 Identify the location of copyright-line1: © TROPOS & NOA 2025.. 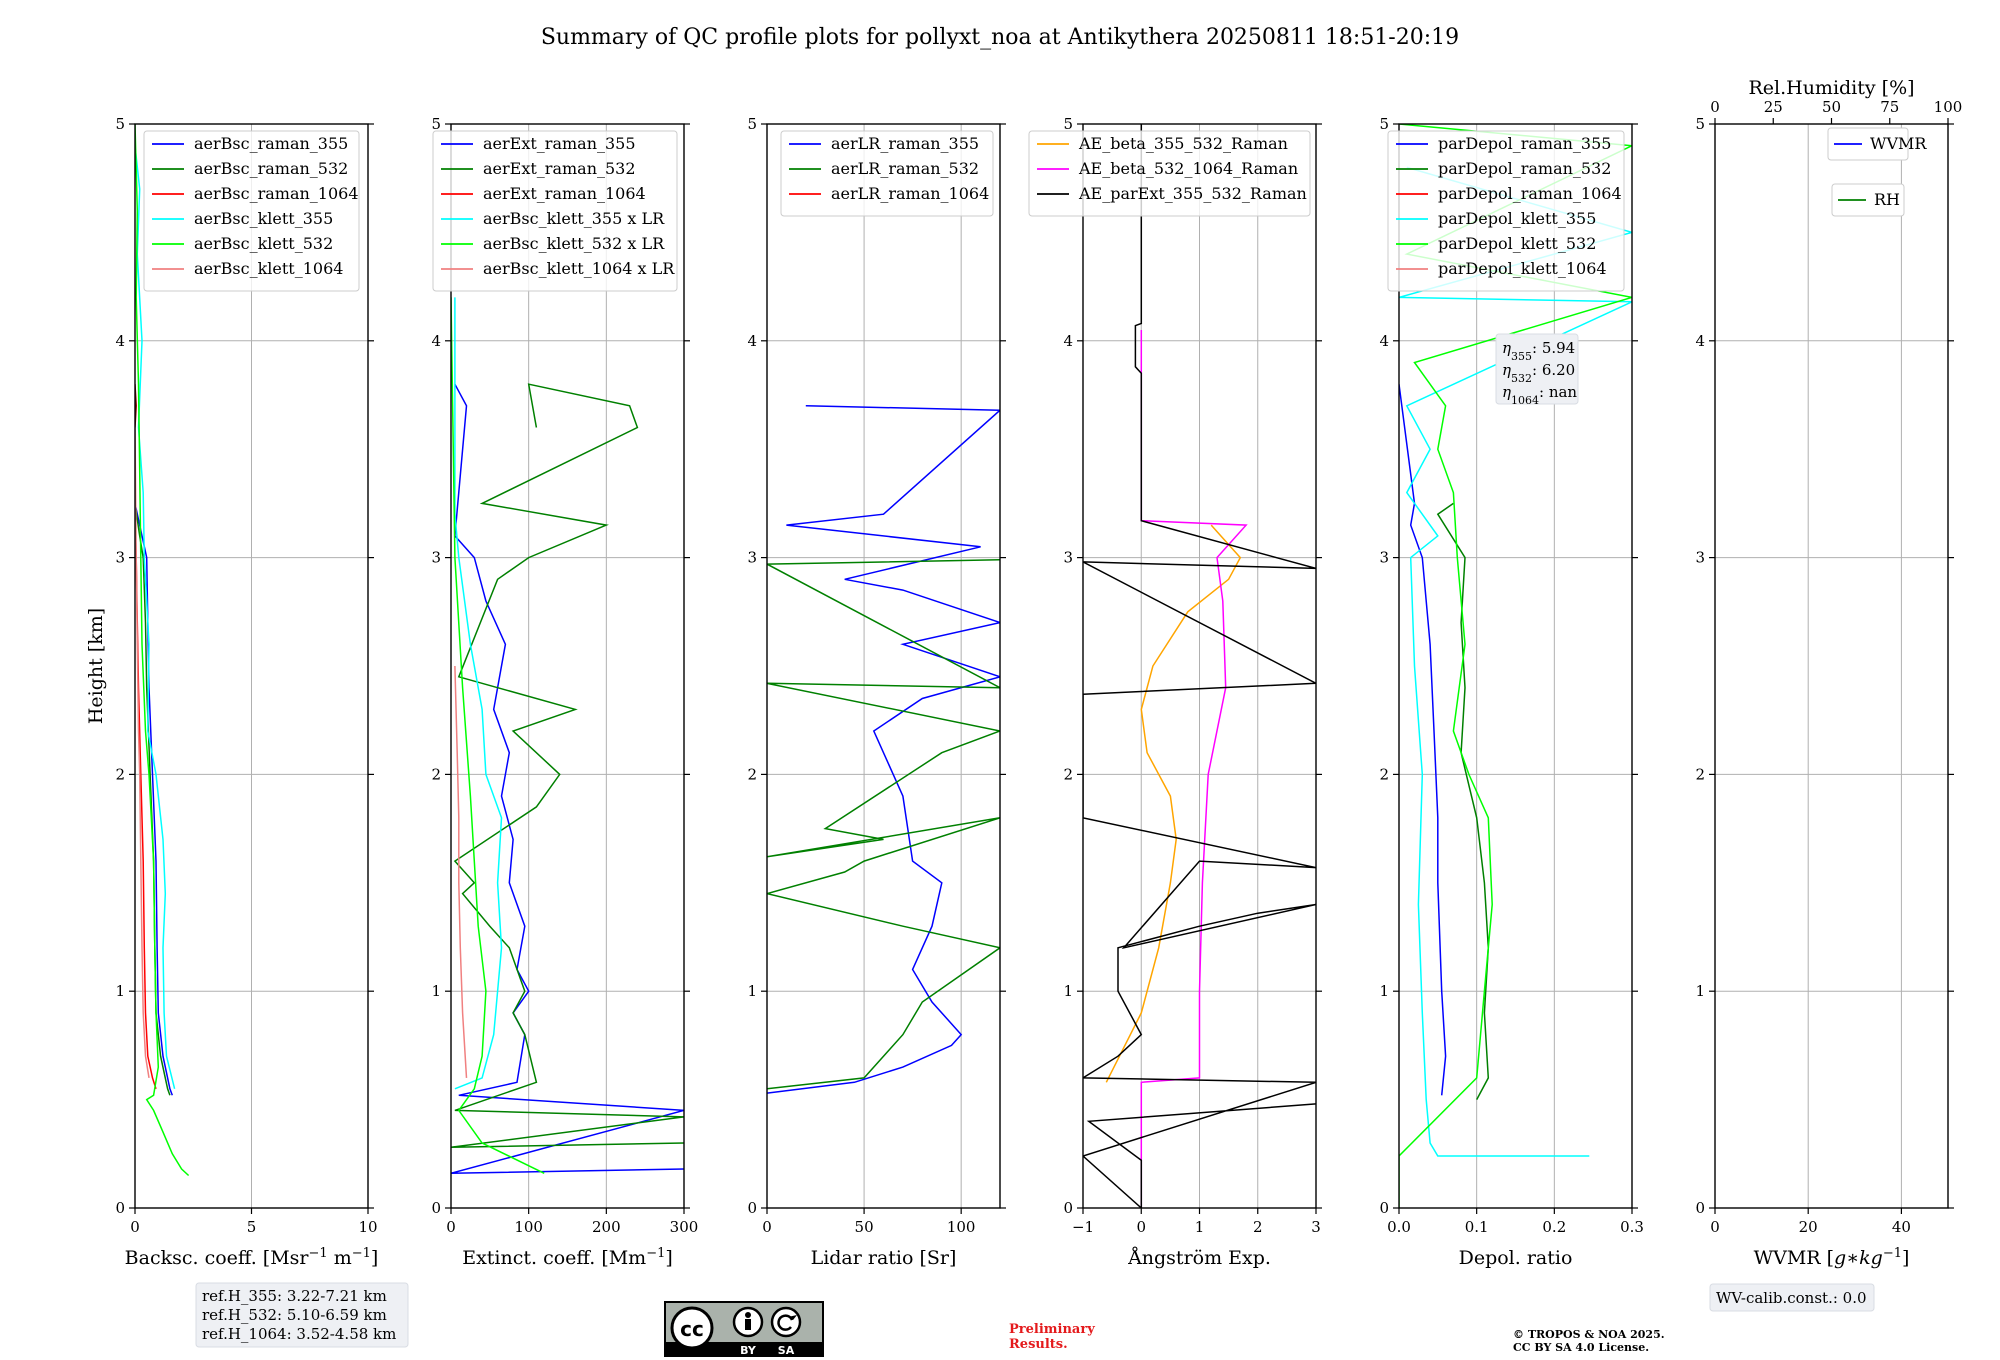
(1589, 1334).